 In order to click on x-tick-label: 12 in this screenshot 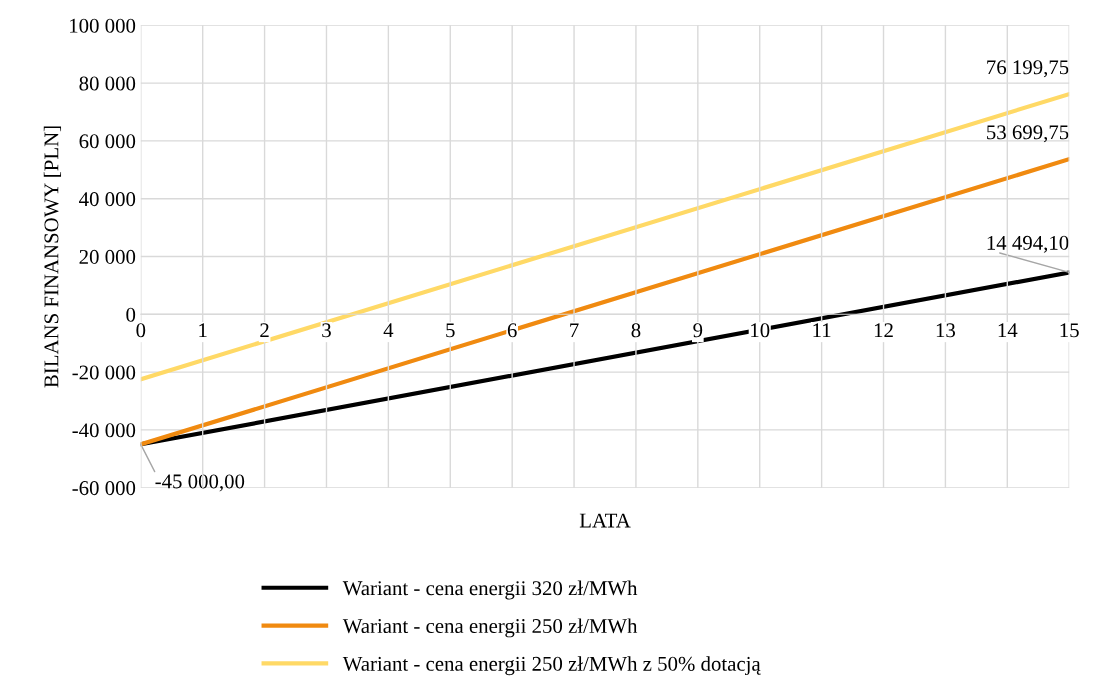, I will do `click(883, 330)`.